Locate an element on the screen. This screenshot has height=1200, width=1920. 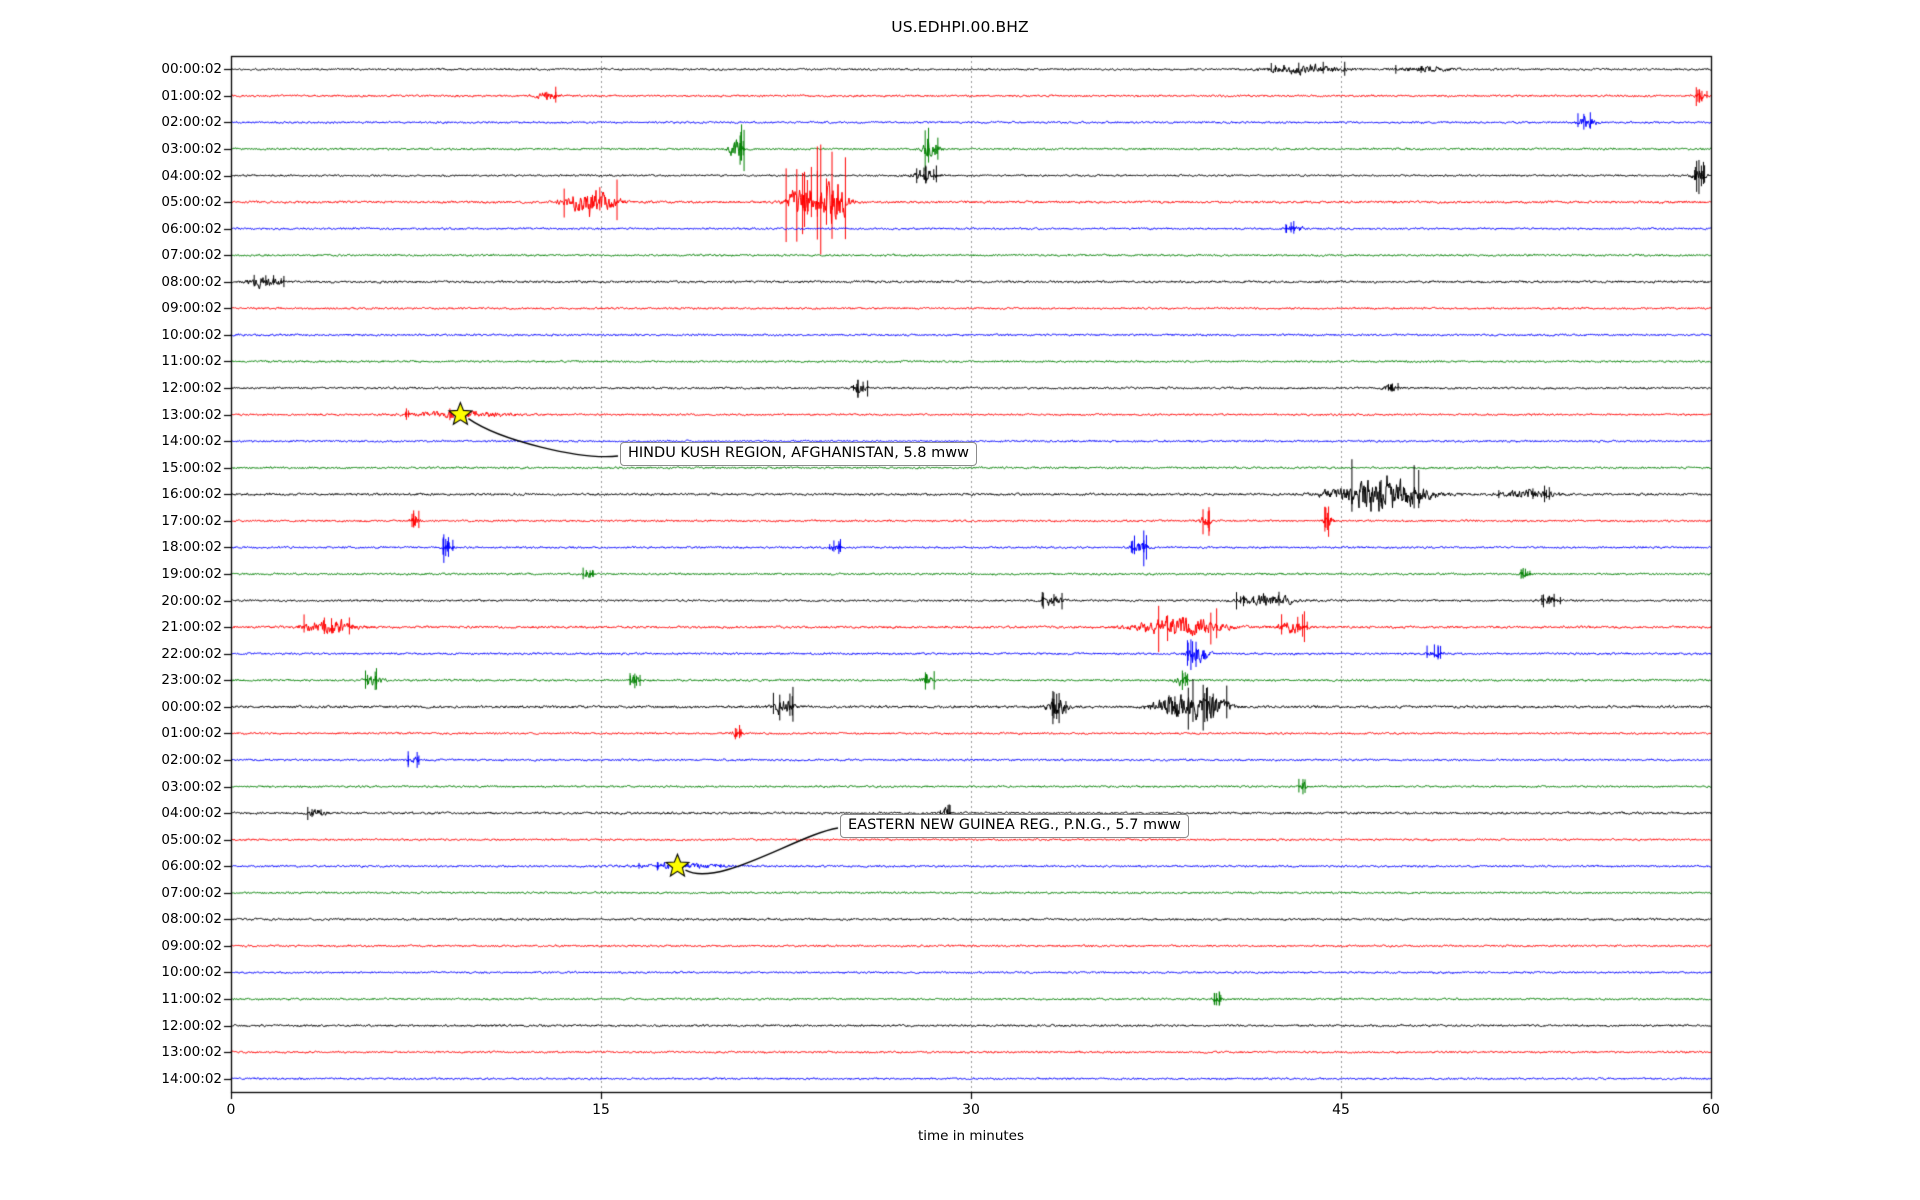
y-axis-tick-label: 21:00:02 is located at coordinates (191, 627).